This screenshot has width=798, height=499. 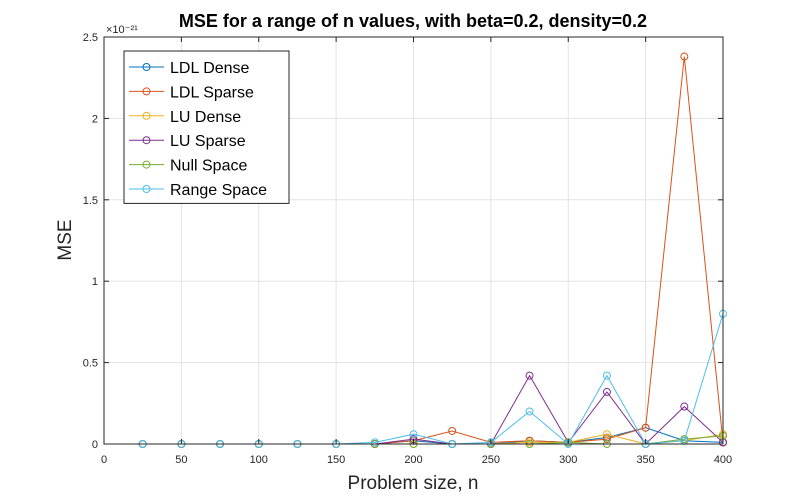 I want to click on y-tick-label: 2, so click(x=95, y=119).